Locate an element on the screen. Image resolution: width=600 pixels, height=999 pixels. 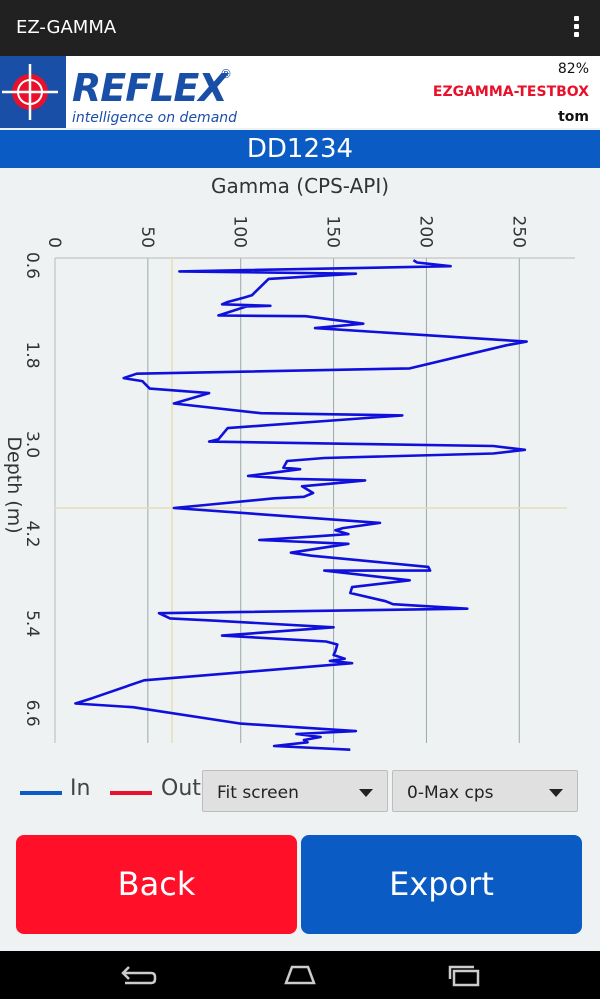
scale-dropdown-value: Fit screen is located at coordinates (258, 793).